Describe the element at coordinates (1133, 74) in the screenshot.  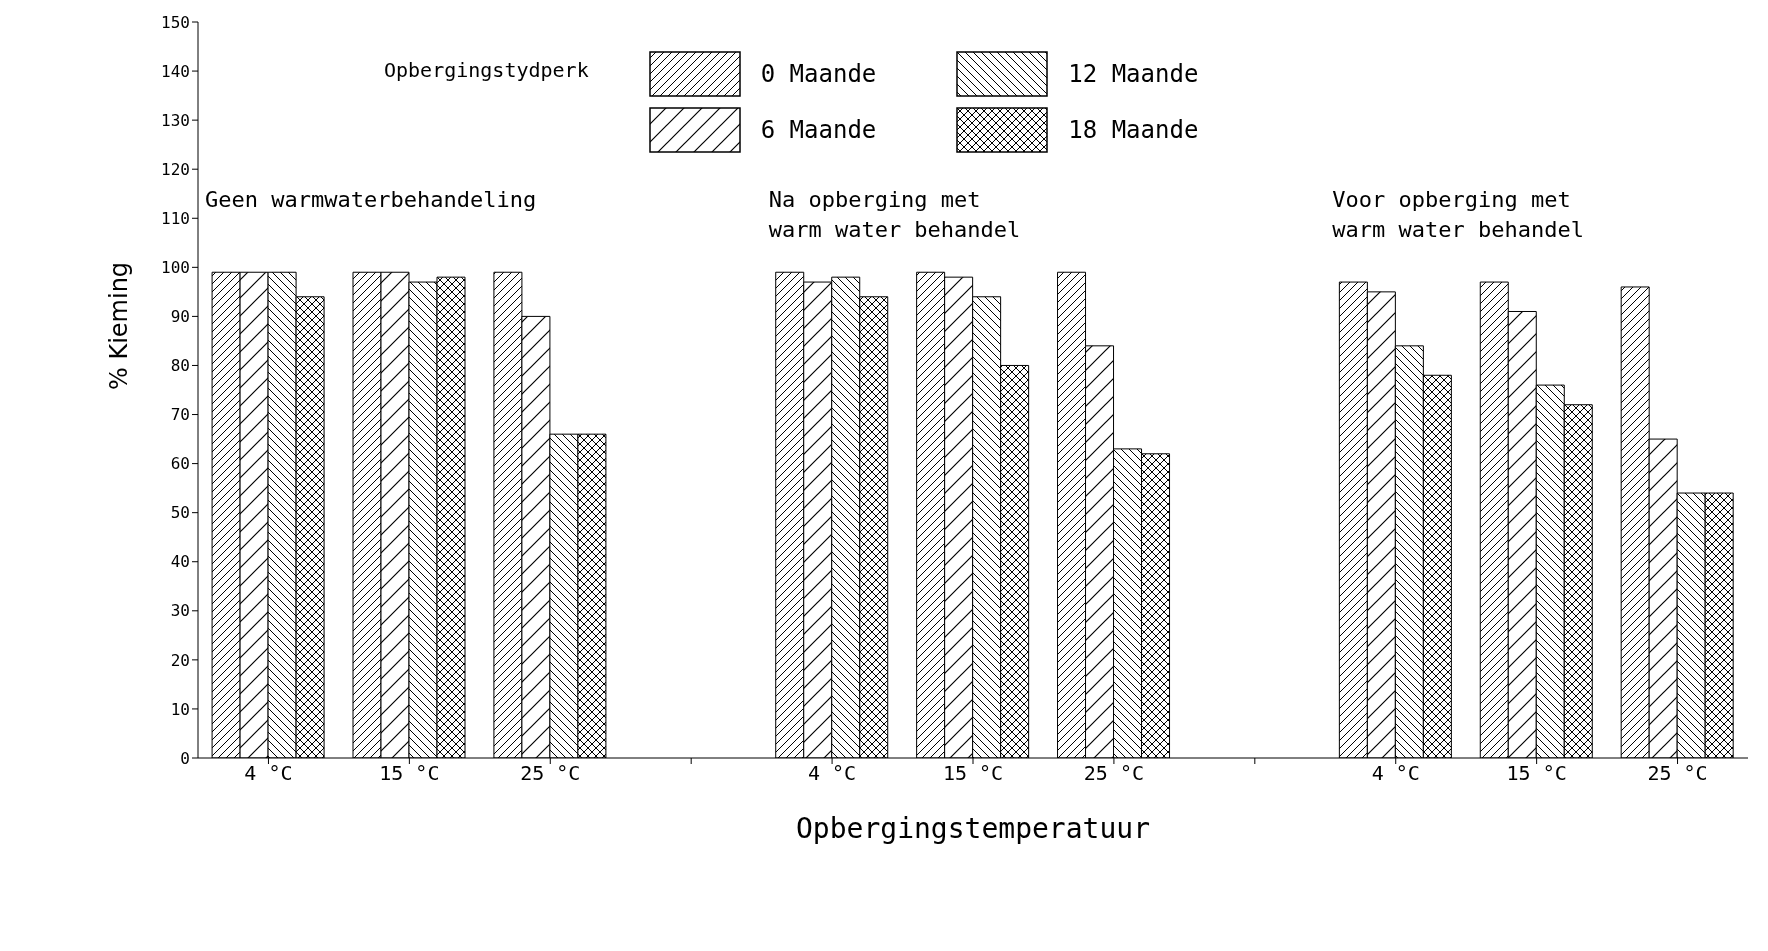
I see `legend-label: 12 Maande` at that location.